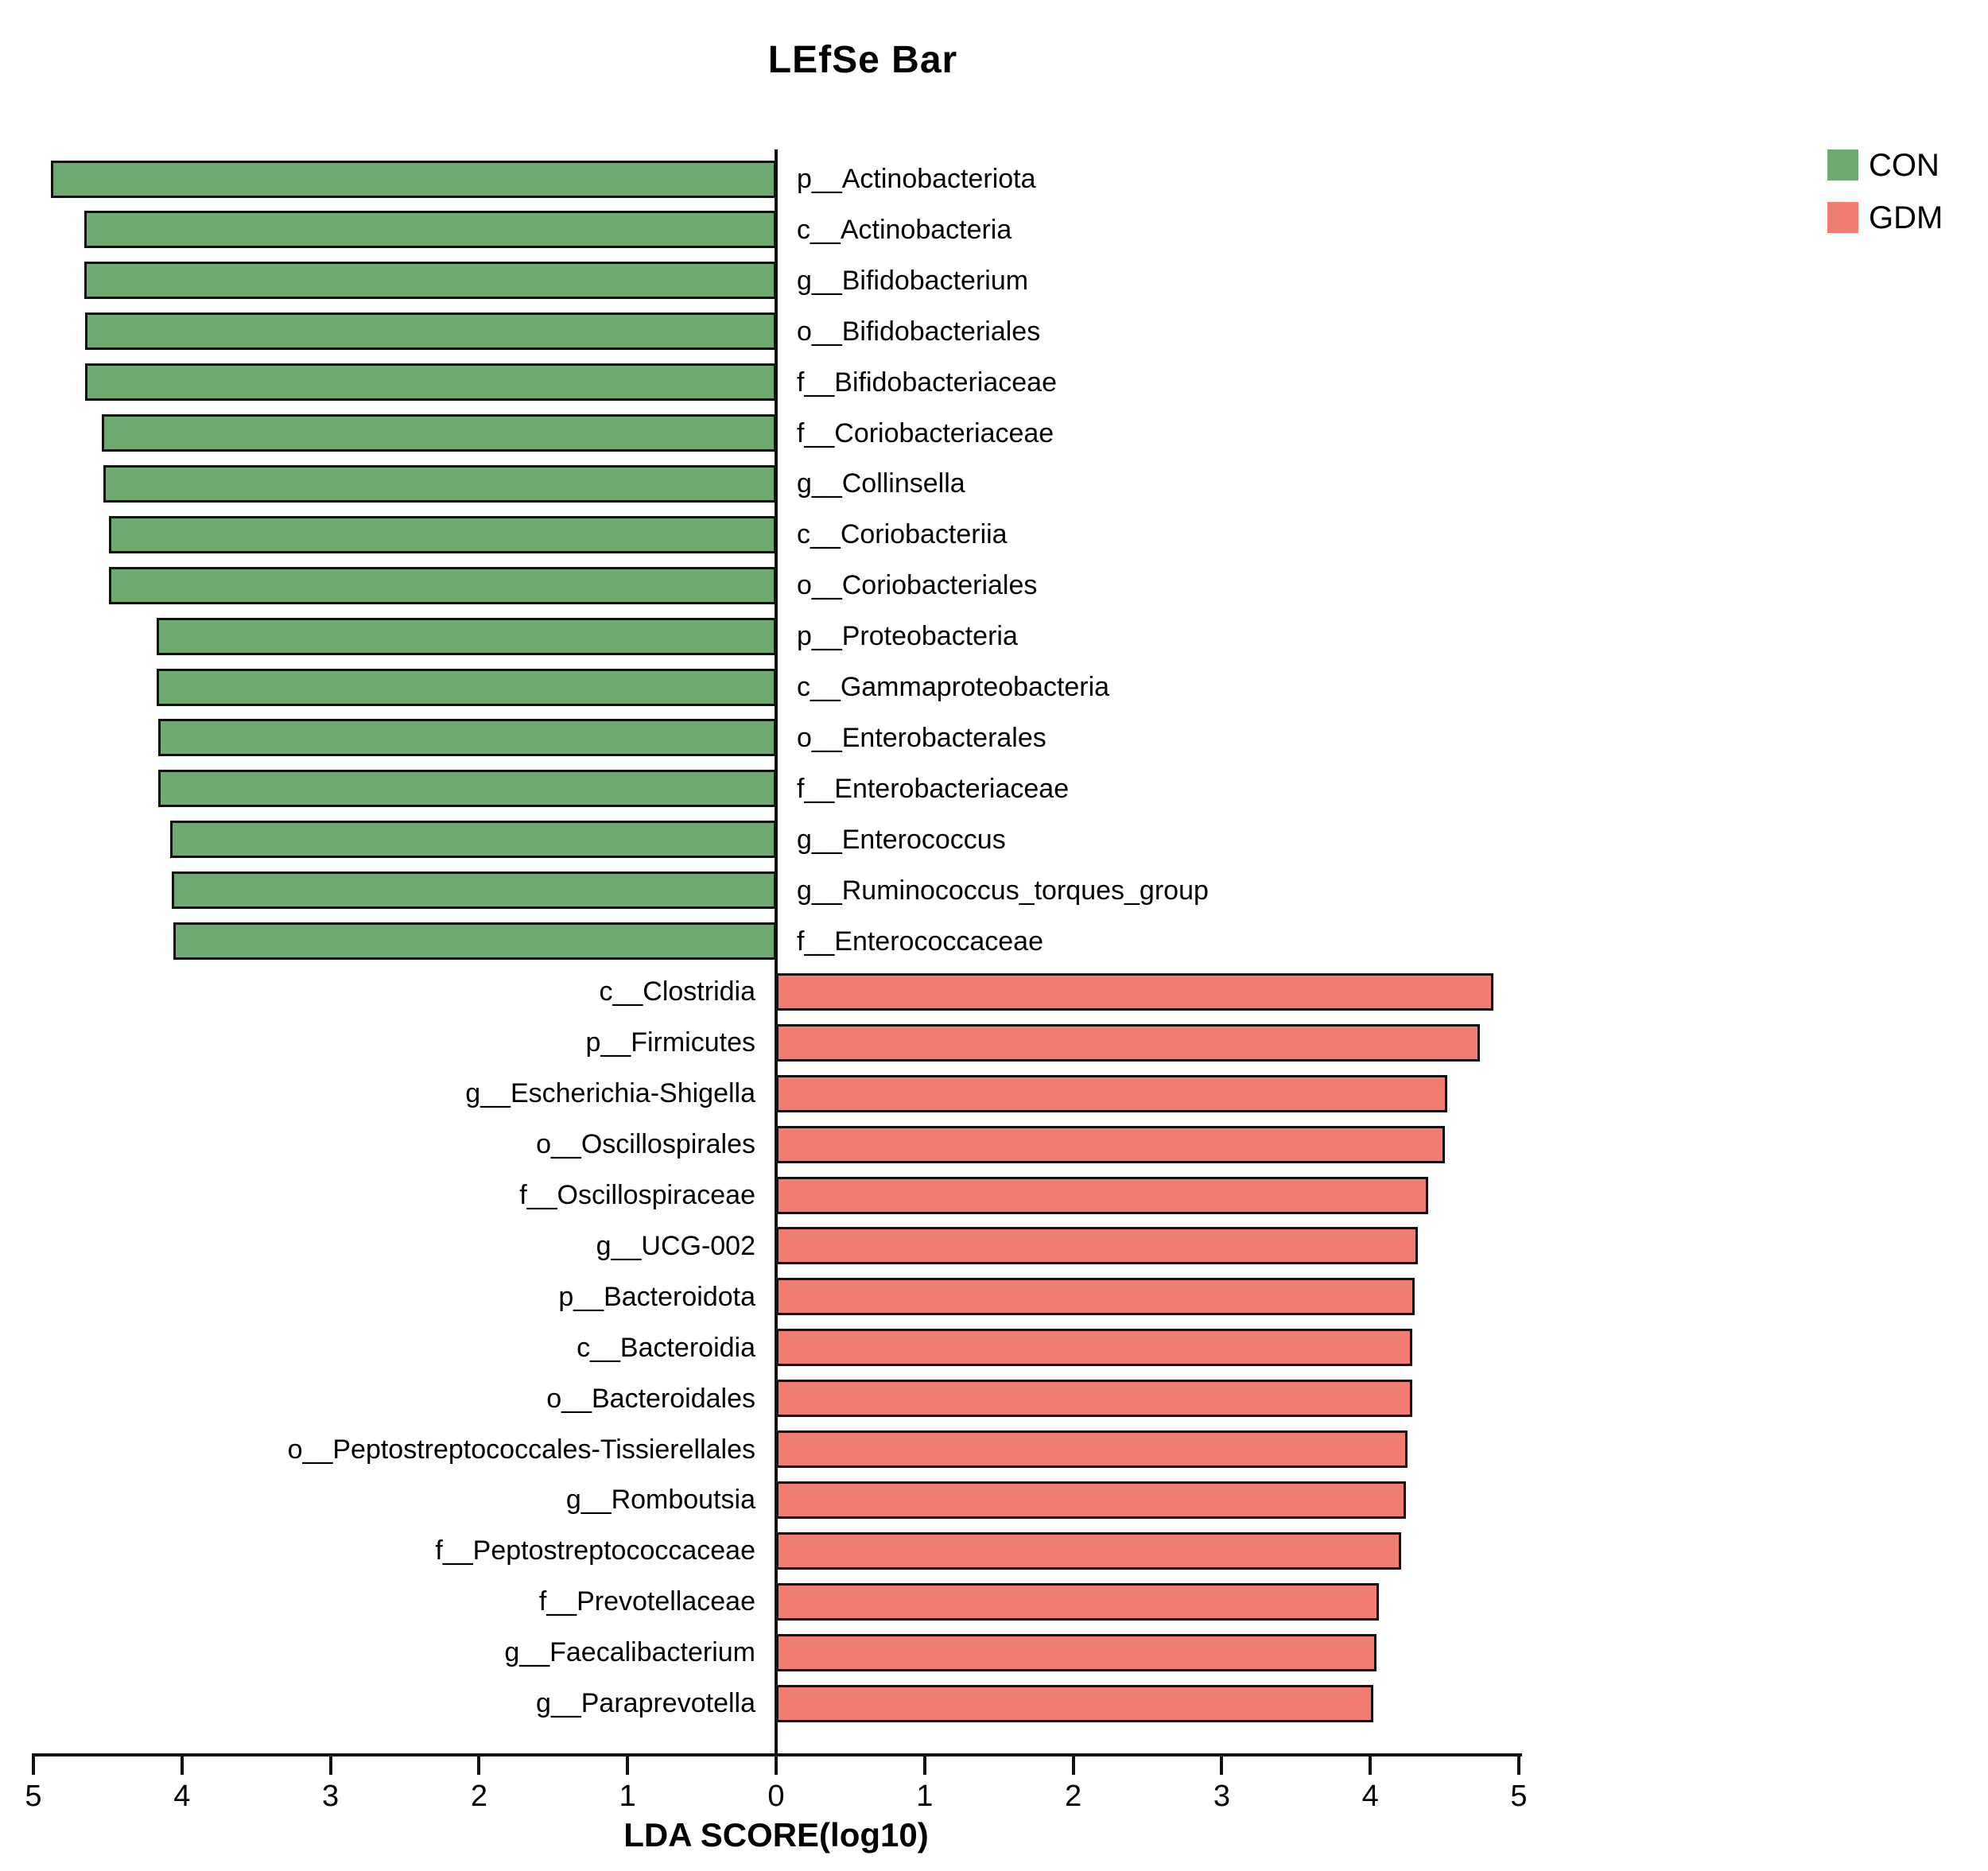  What do you see at coordinates (777, 1755) in the screenshot?
I see `x-axis-line` at bounding box center [777, 1755].